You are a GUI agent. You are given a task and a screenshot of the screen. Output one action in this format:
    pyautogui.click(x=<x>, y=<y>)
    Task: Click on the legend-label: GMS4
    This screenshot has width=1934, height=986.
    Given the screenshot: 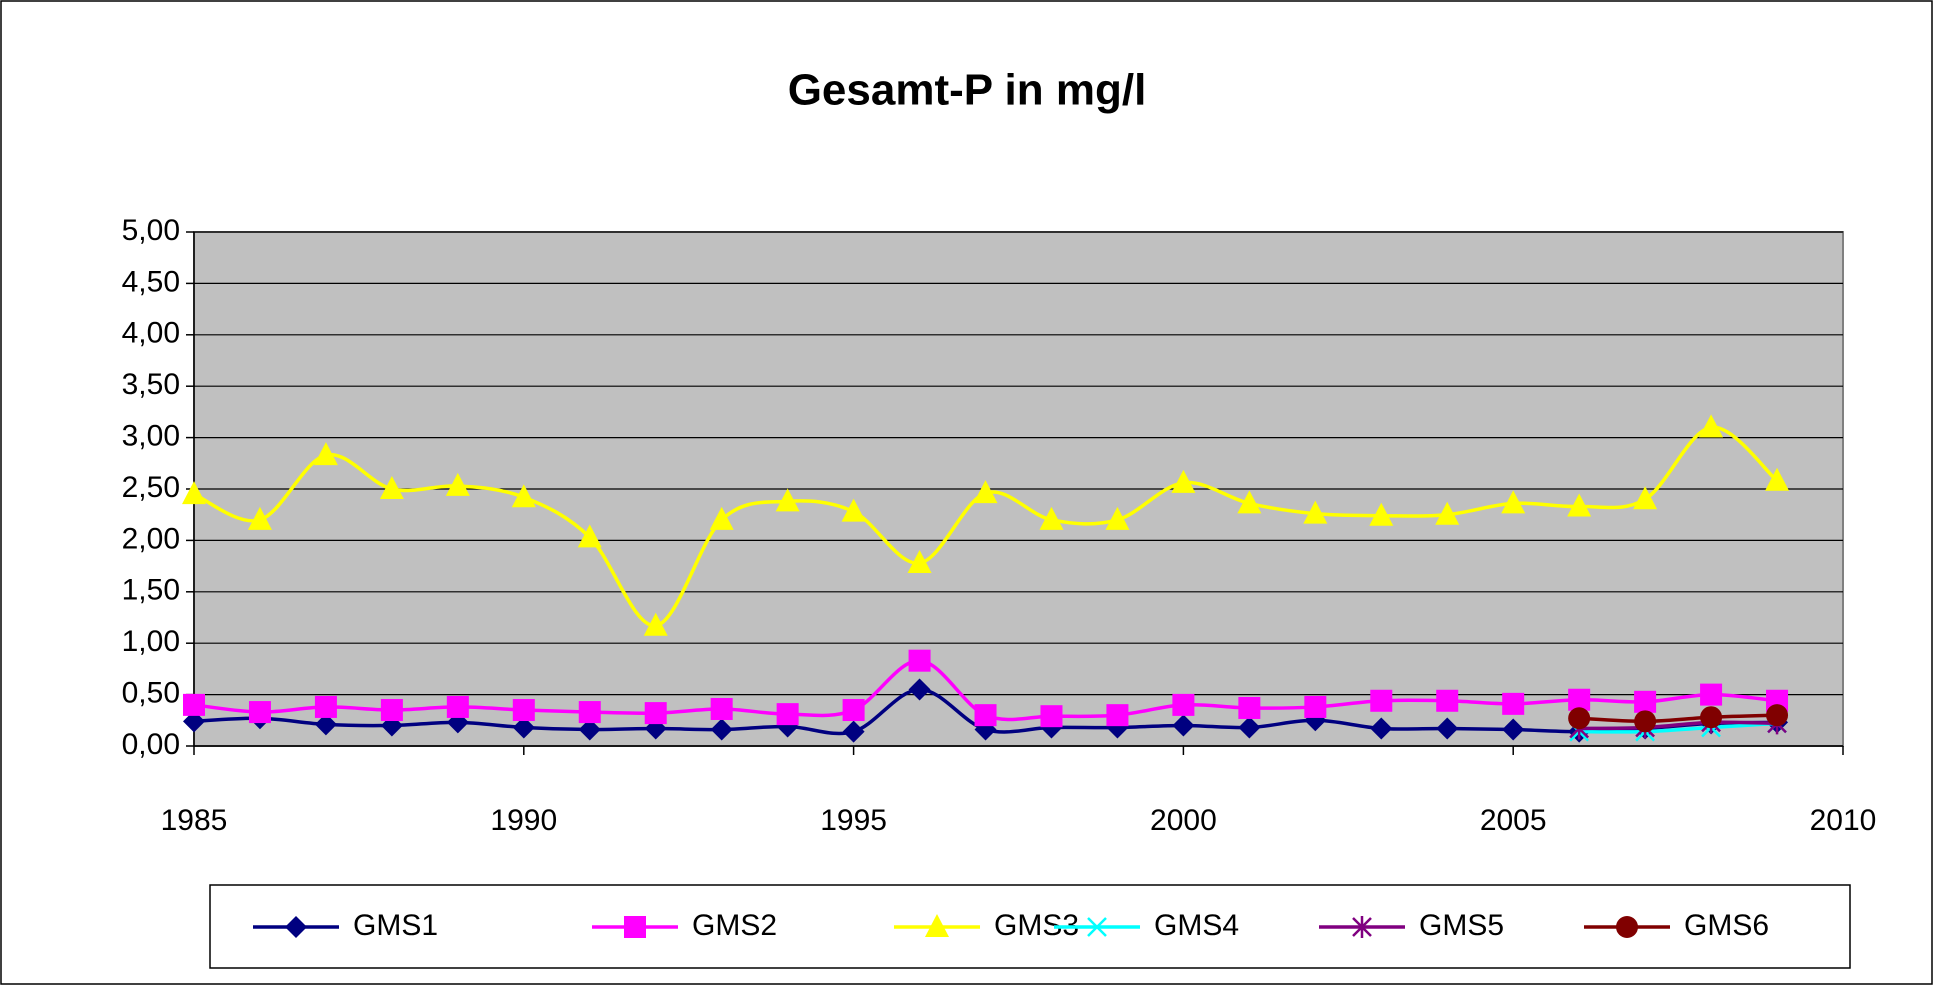 What is the action you would take?
    pyautogui.click(x=1196, y=925)
    